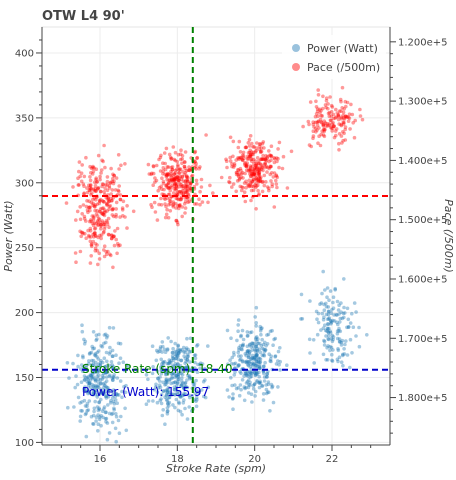 This screenshot has width=456, height=480. Describe the element at coordinates (24, 313) in the screenshot. I see `y-tick-label: 200` at that location.